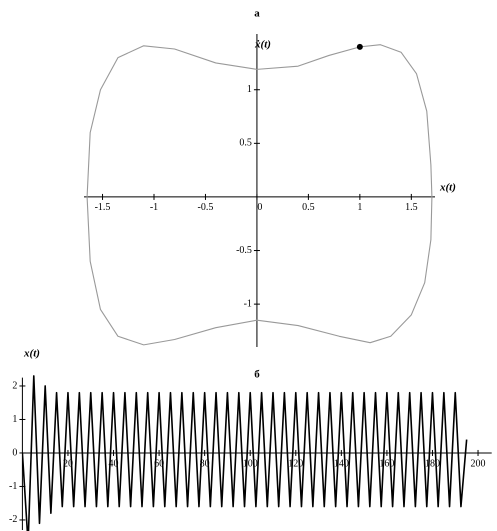 This screenshot has height=531, width=497. Describe the element at coordinates (154, 207) in the screenshot. I see `x-tick-label: -1` at that location.